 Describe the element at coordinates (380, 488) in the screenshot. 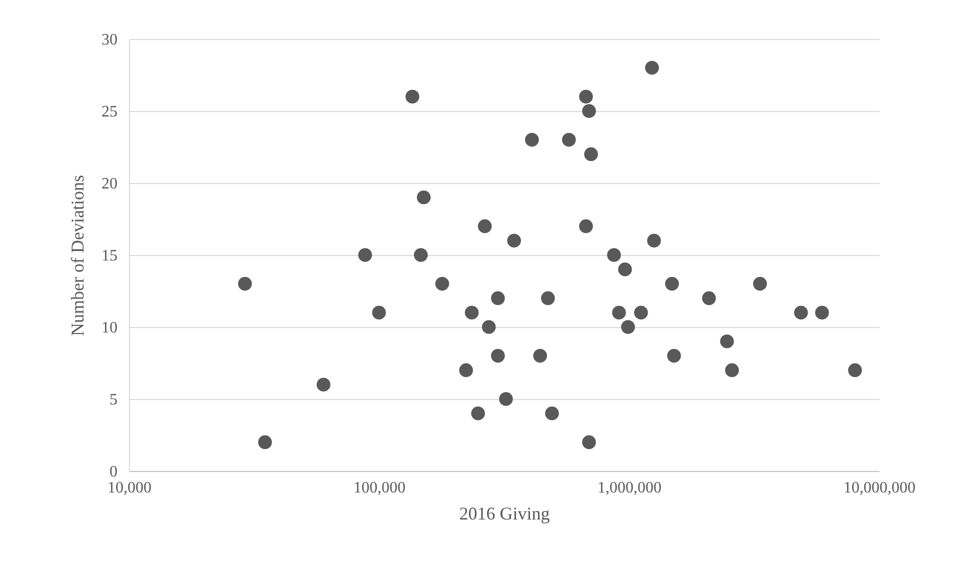

I see `x-tick-label: 100,000` at that location.